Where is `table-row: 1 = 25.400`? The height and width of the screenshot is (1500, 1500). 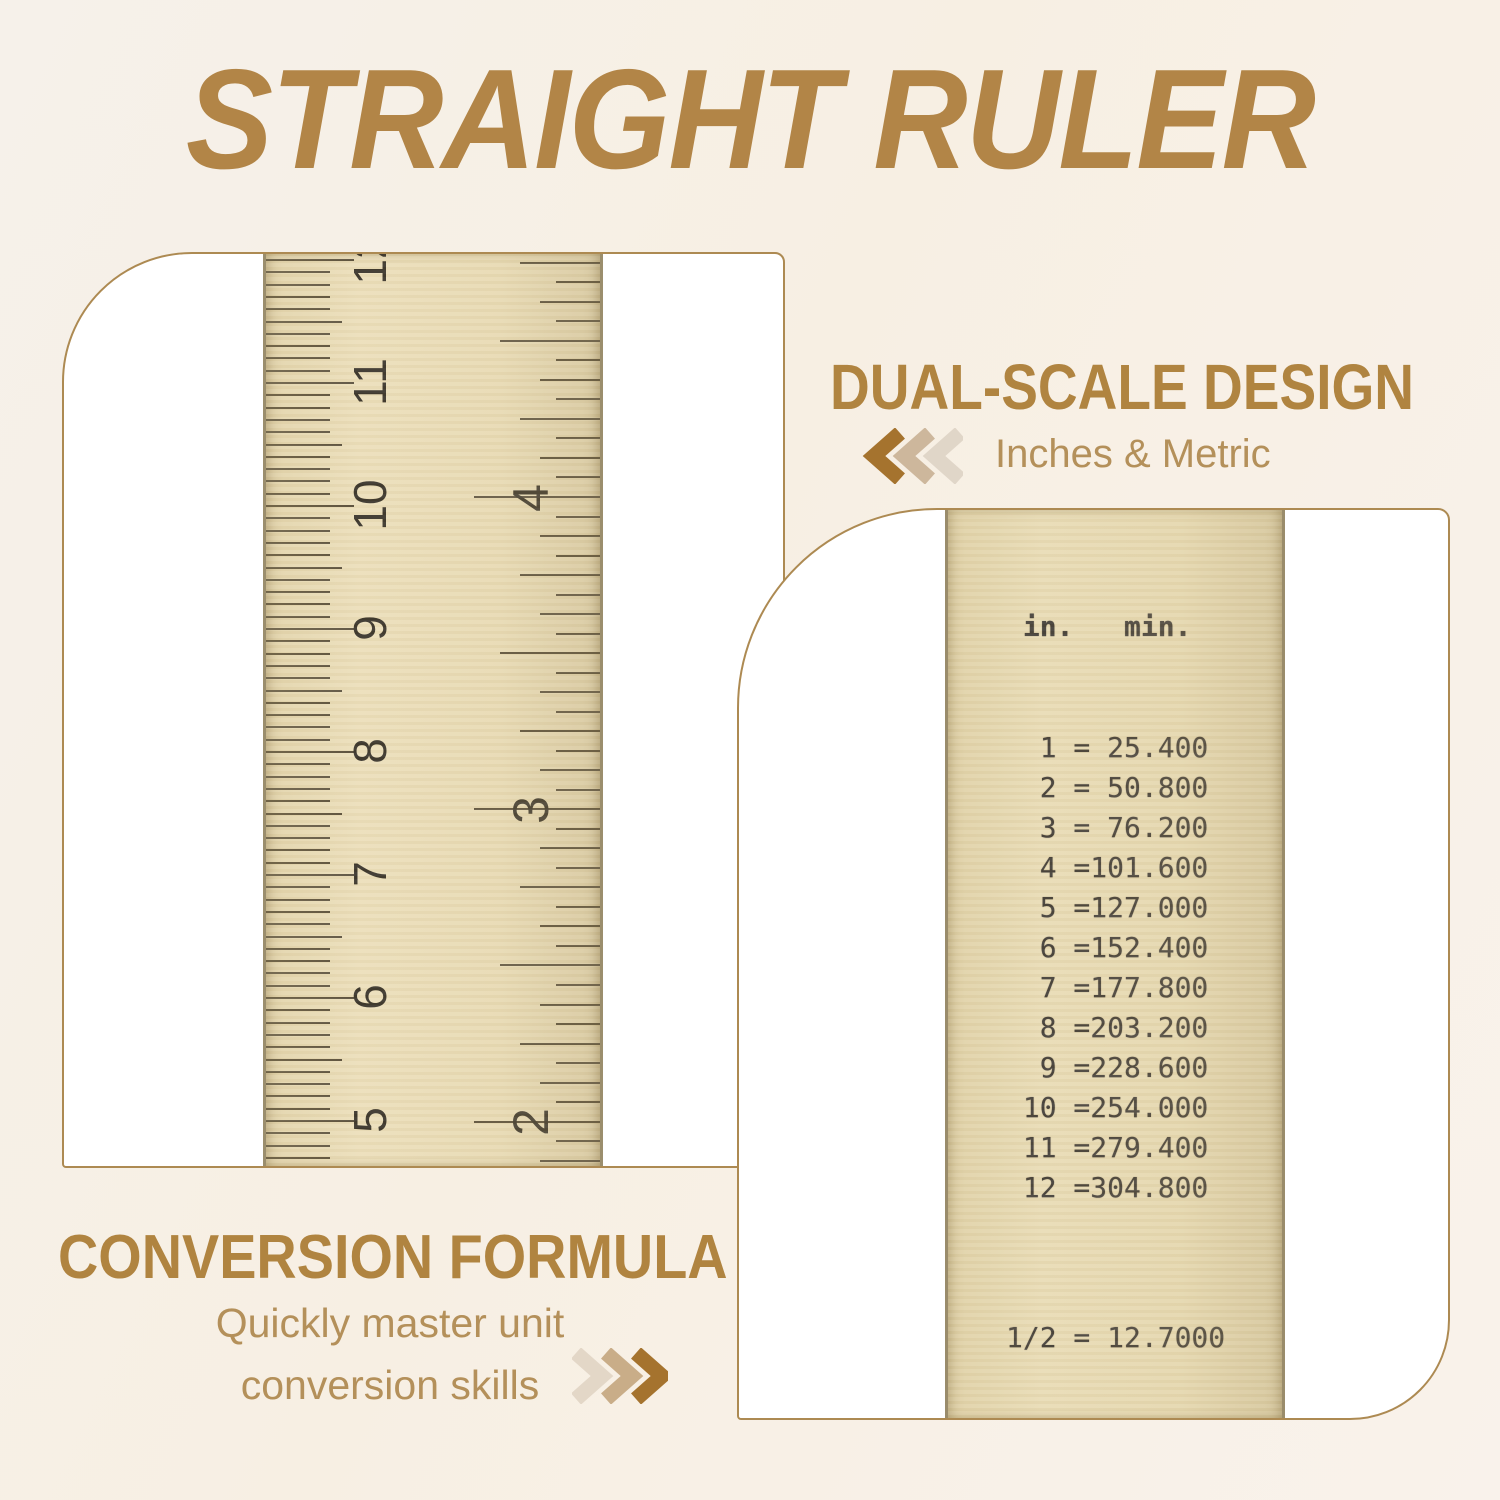
table-row: 1 = 25.400 is located at coordinates (1107, 747).